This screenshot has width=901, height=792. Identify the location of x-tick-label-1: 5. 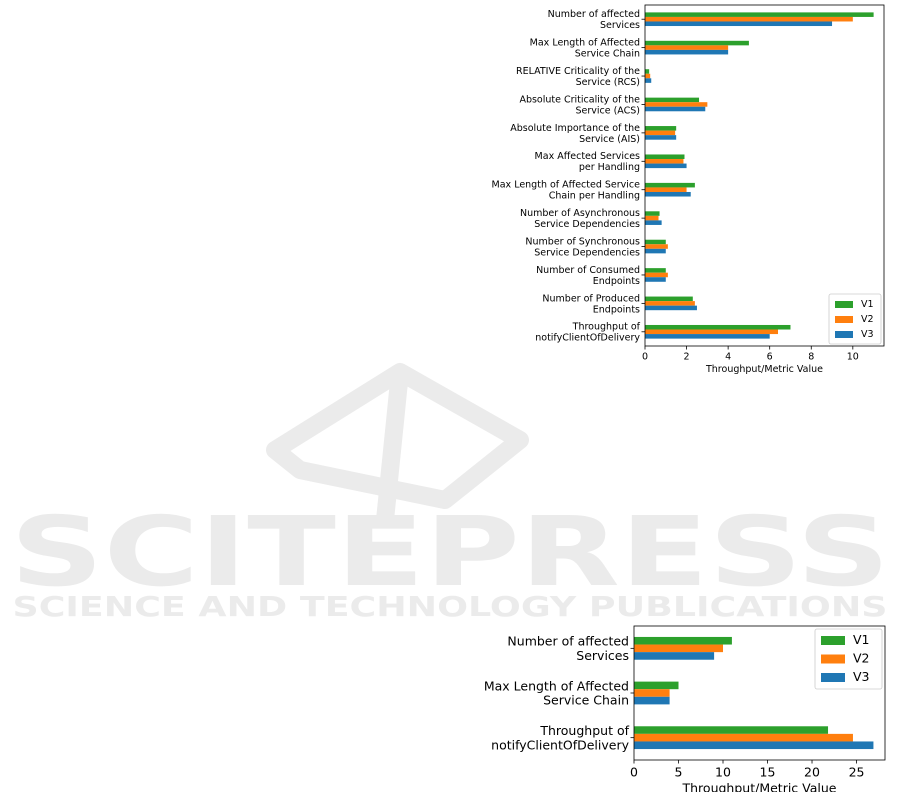
(679, 772).